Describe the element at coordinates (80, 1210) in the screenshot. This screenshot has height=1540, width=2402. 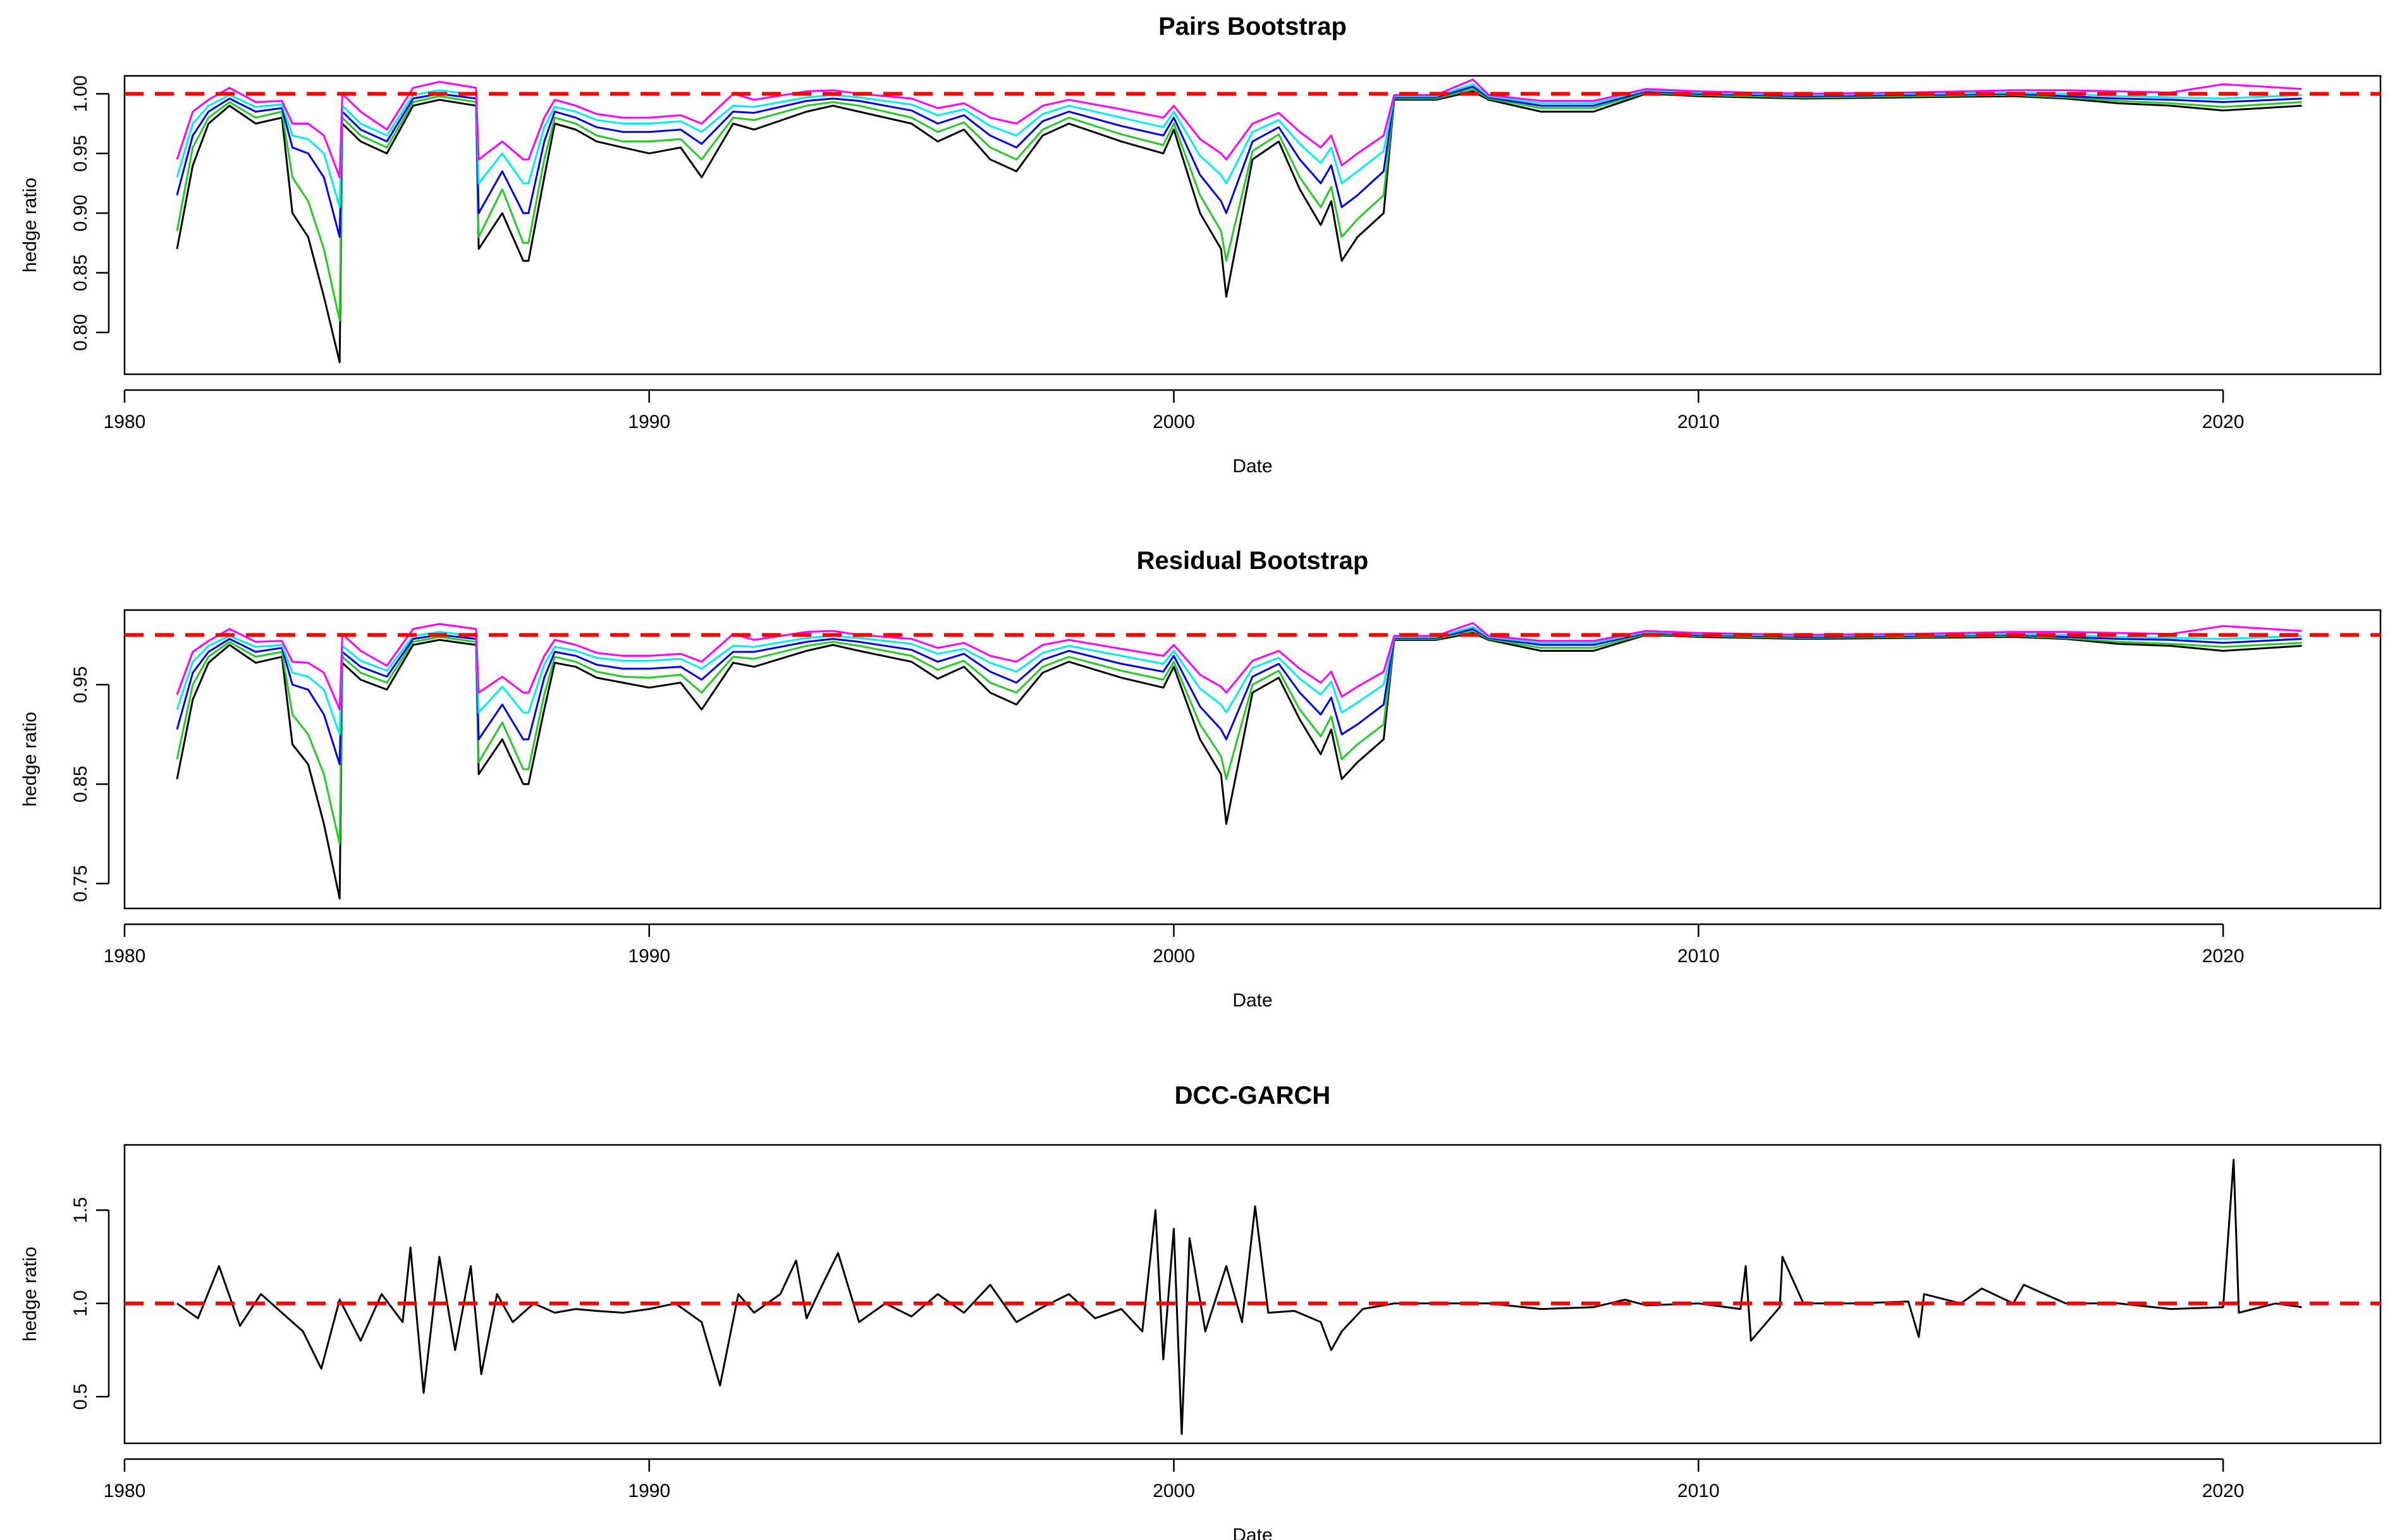
I see `y-tick-label: 1.5` at that location.